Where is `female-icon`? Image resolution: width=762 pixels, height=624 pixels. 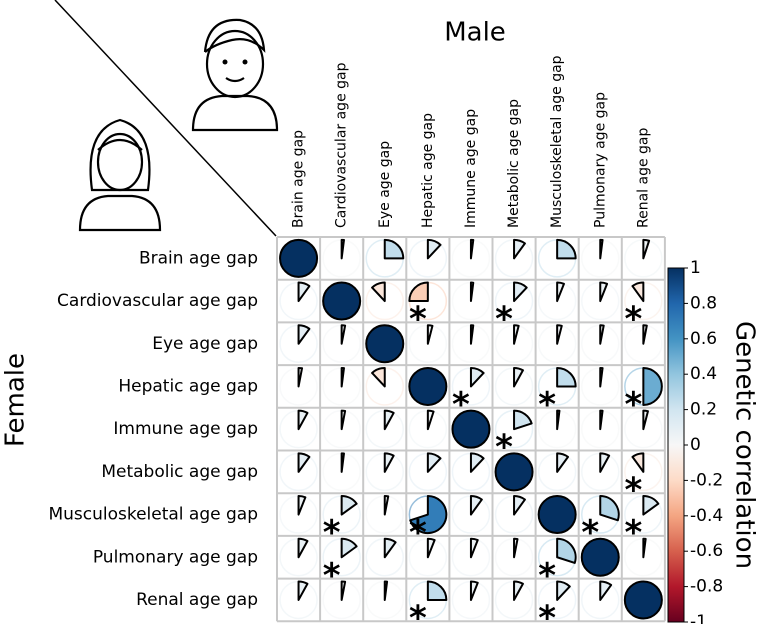
female-icon is located at coordinates (120, 175).